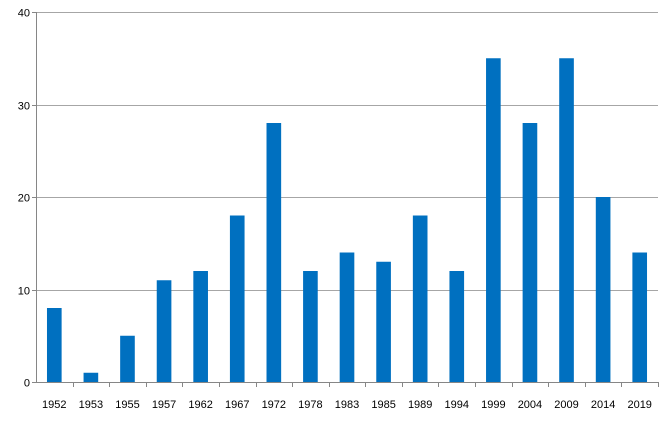 This screenshot has width=666, height=424. Describe the element at coordinates (237, 405) in the screenshot. I see `x-tick-label-1967: 1967` at that location.